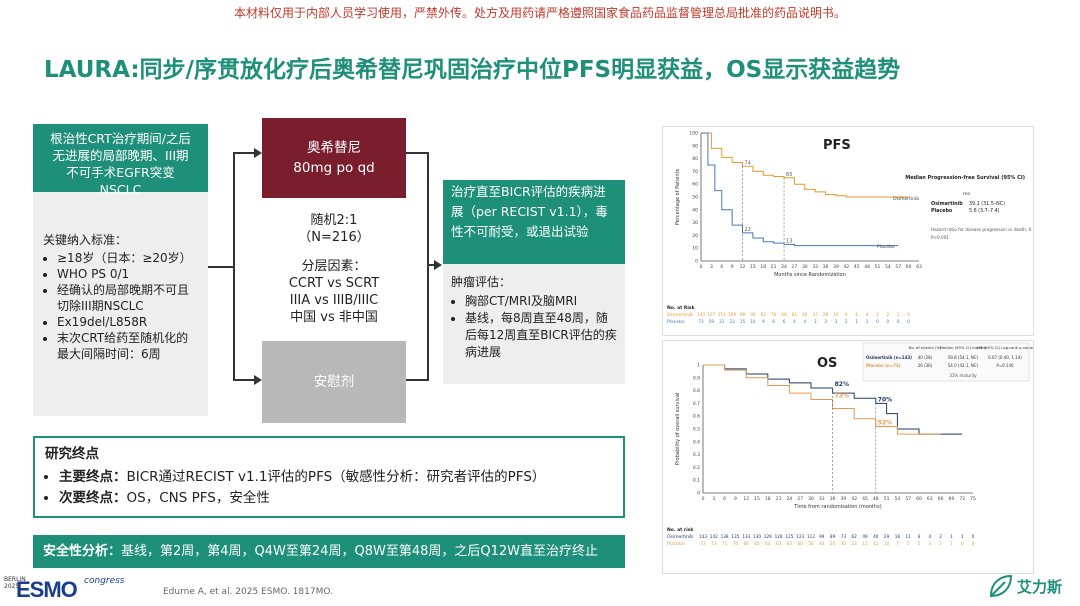 This screenshot has width=1080, height=606. I want to click on data-label: 52%, so click(885, 422).